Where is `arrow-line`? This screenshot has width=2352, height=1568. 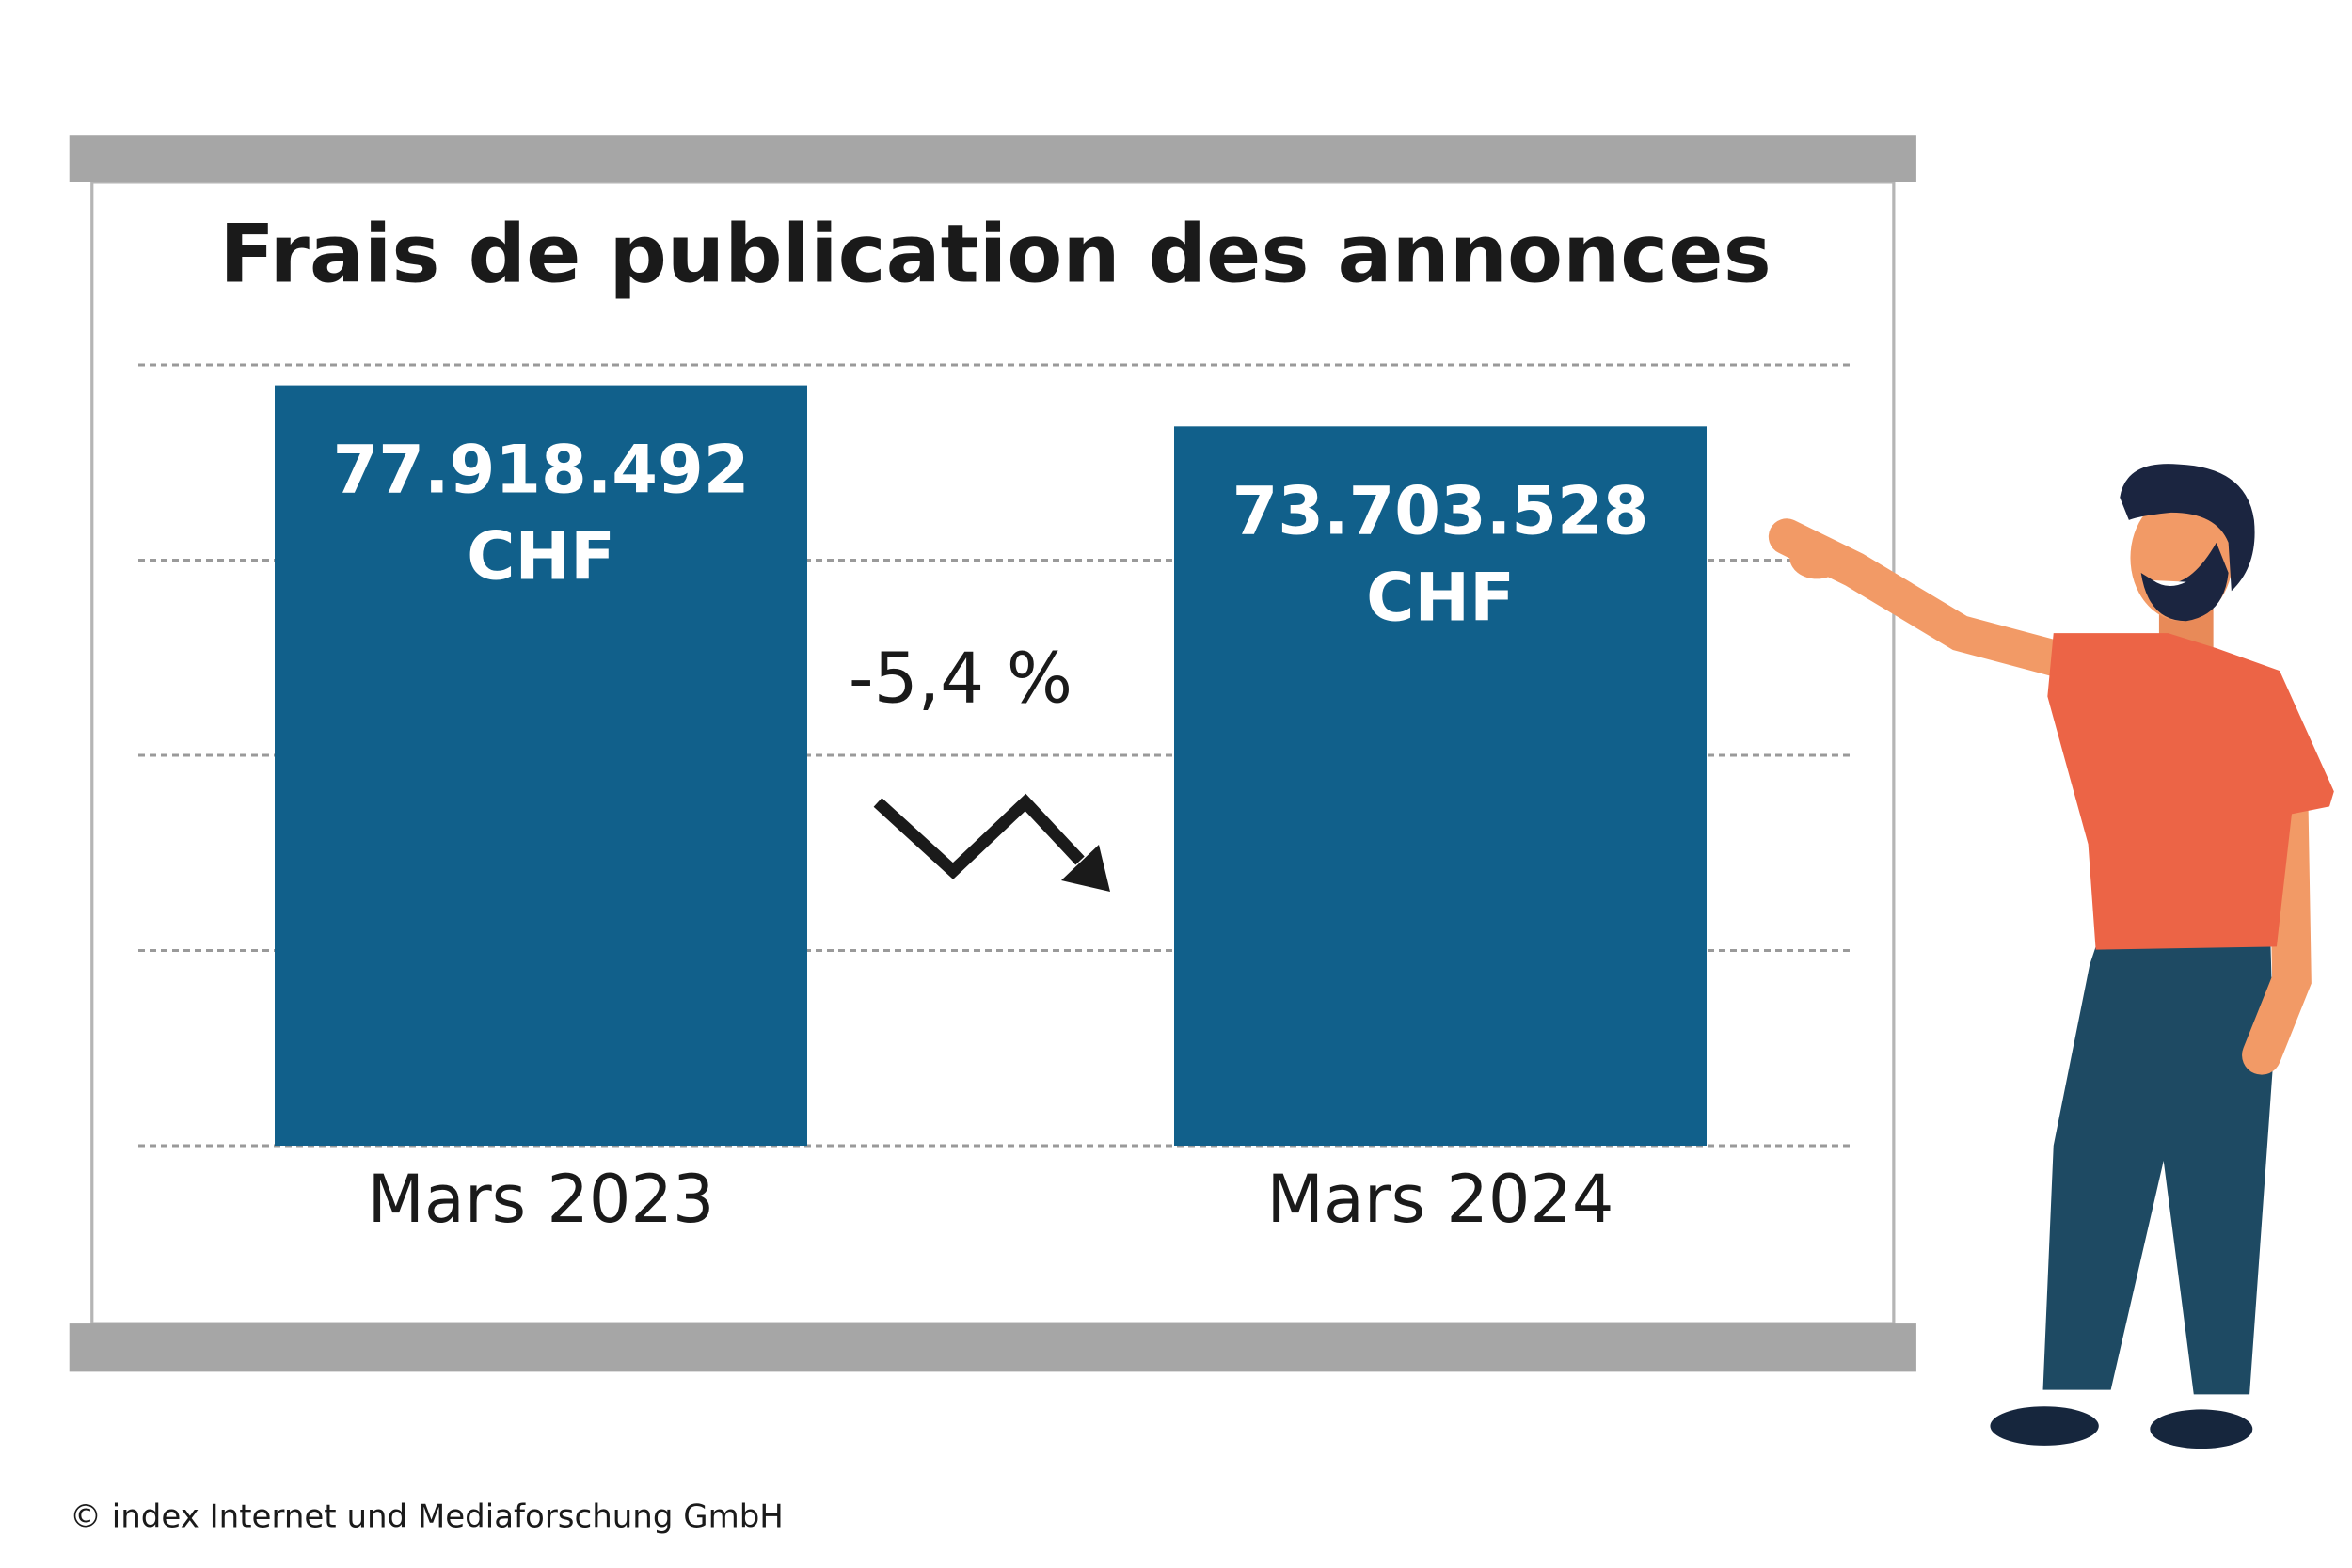
arrow-line is located at coordinates (979, 836).